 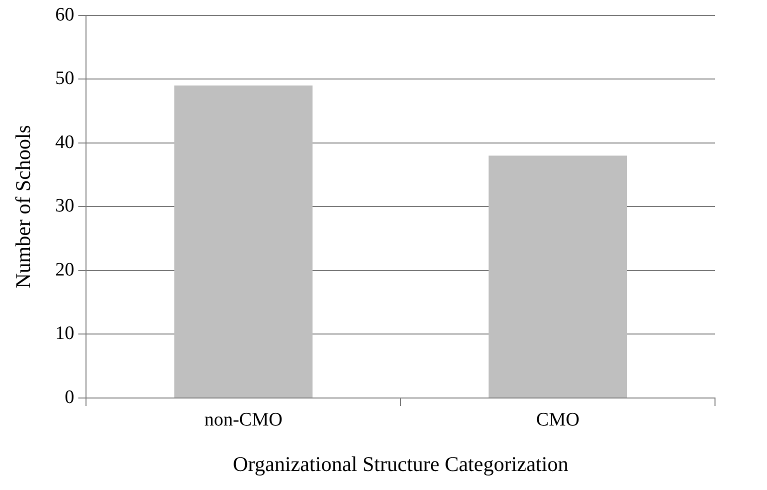 I want to click on y-tick-label: 40, so click(x=64, y=142).